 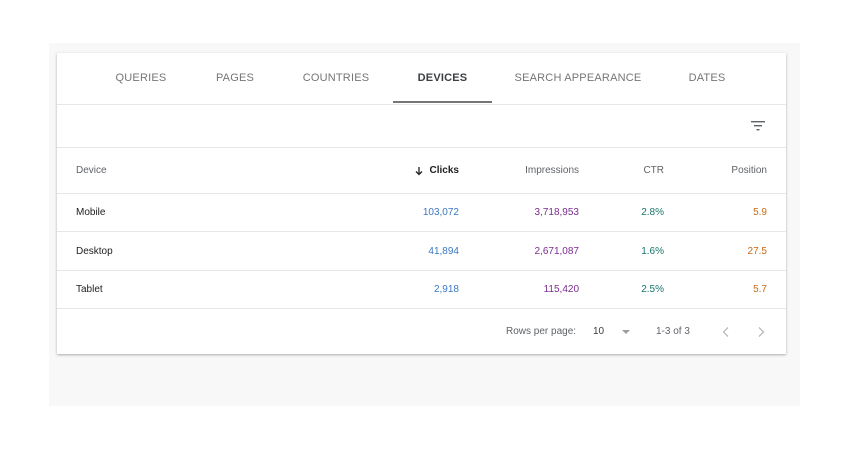 What do you see at coordinates (336, 78) in the screenshot?
I see `tab-countries: COUNTRIES` at bounding box center [336, 78].